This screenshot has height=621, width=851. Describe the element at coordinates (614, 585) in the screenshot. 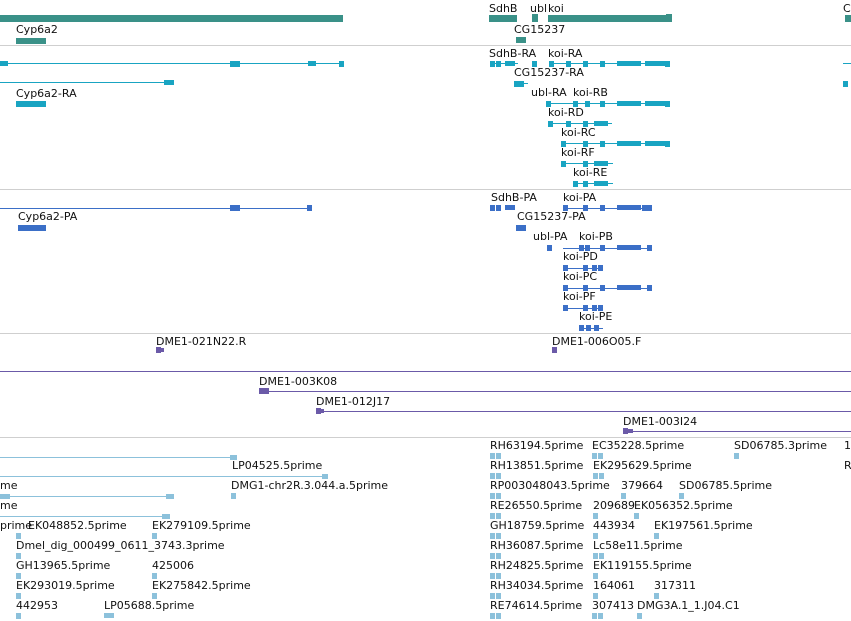

I see `est-label: 164061` at that location.